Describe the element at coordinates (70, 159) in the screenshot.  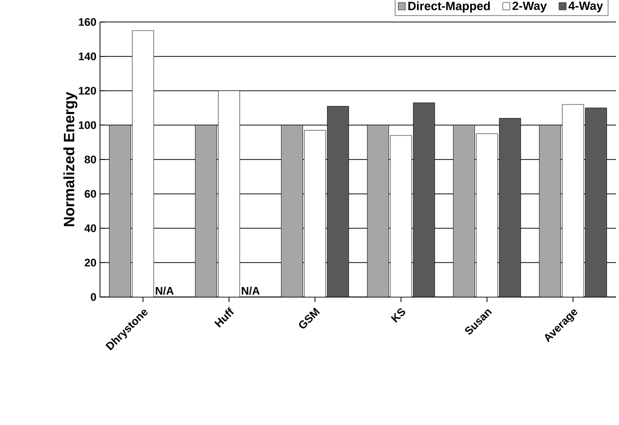
I see `y-axis-title: Normalized Energy` at that location.